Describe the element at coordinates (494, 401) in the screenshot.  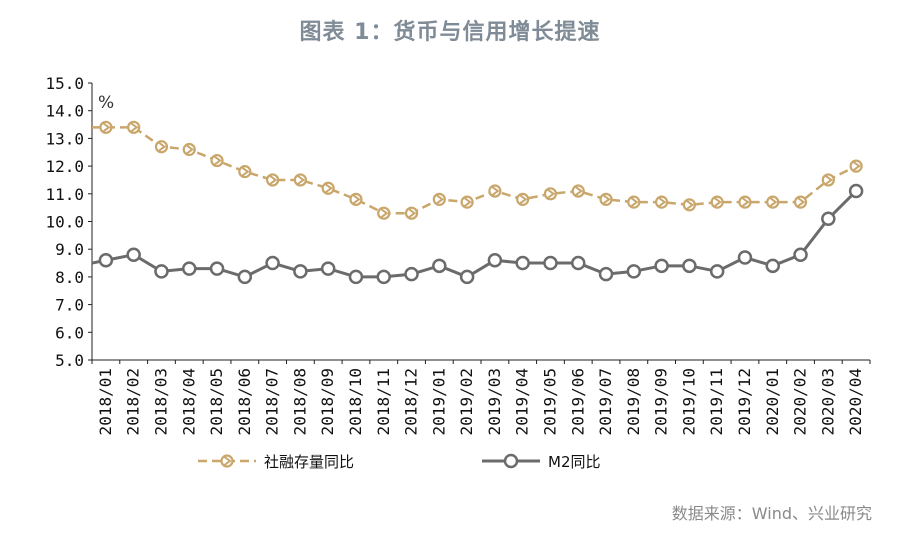
I see `x-tick-label: 2019/03` at that location.